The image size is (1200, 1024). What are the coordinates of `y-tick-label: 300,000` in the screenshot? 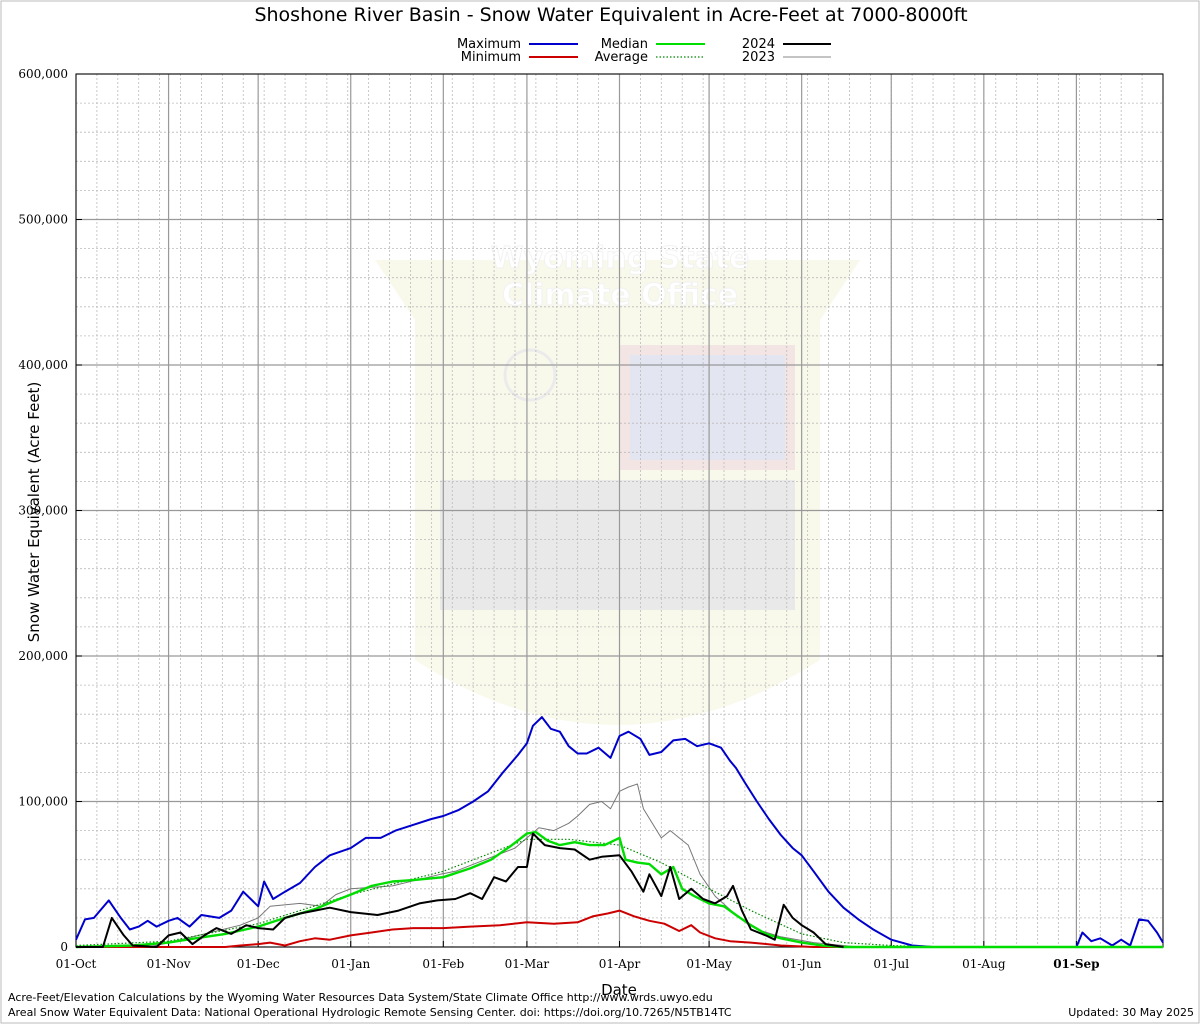 It's located at (43, 511).